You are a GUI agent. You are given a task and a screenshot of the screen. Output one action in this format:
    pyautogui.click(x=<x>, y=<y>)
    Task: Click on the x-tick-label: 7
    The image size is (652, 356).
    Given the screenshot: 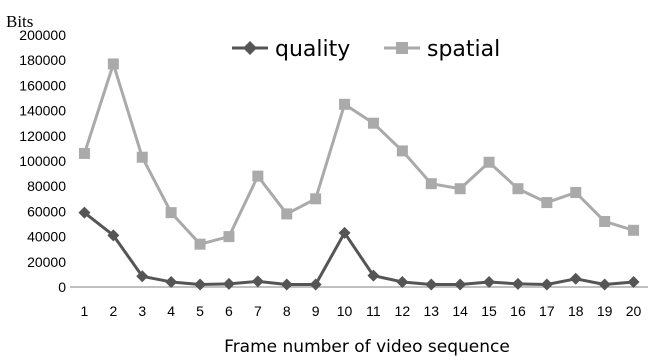 What is the action you would take?
    pyautogui.click(x=258, y=311)
    